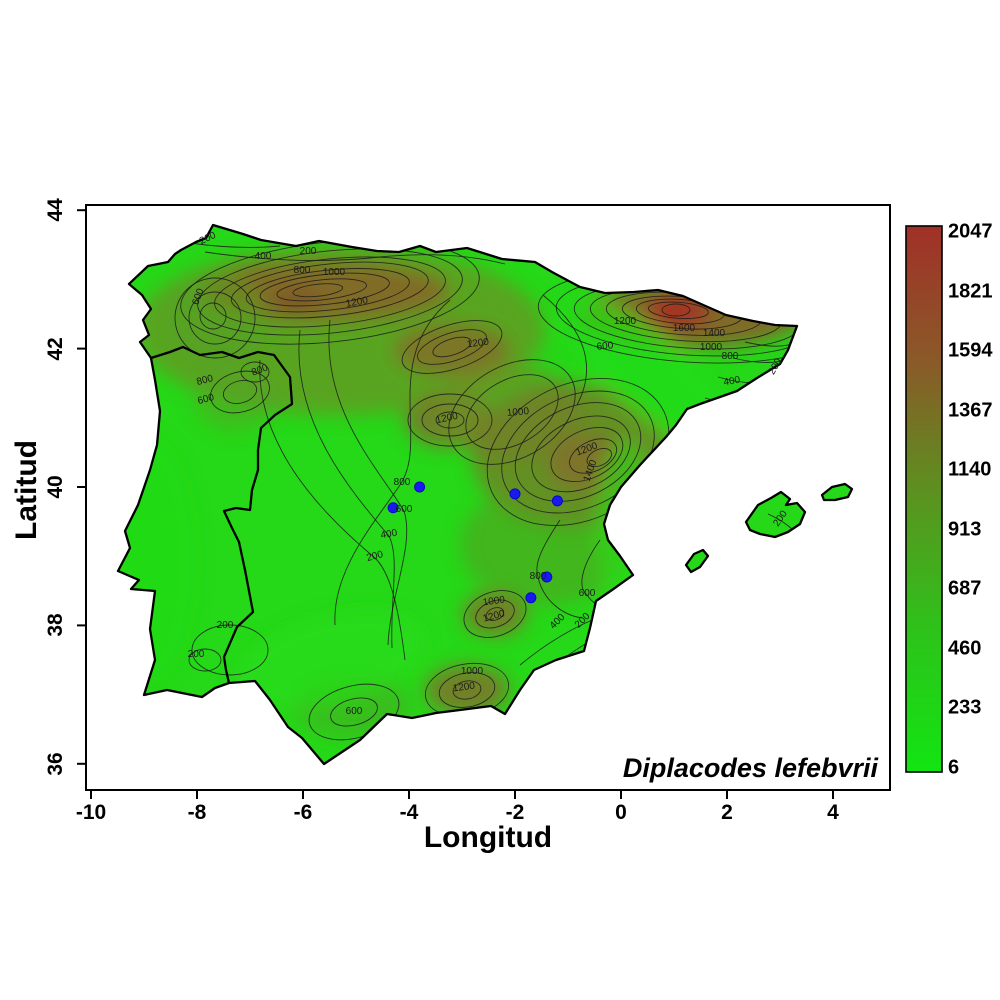 The width and height of the screenshot is (1000, 1000). I want to click on colorbar-gradient, so click(924, 499).